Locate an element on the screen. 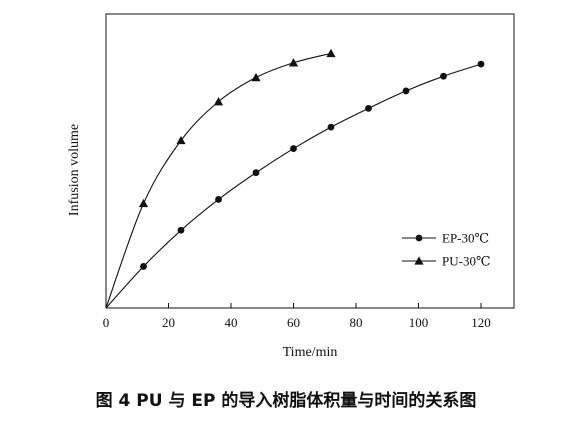 This screenshot has width=572, height=425. x-tick-label: 60 is located at coordinates (293, 322).